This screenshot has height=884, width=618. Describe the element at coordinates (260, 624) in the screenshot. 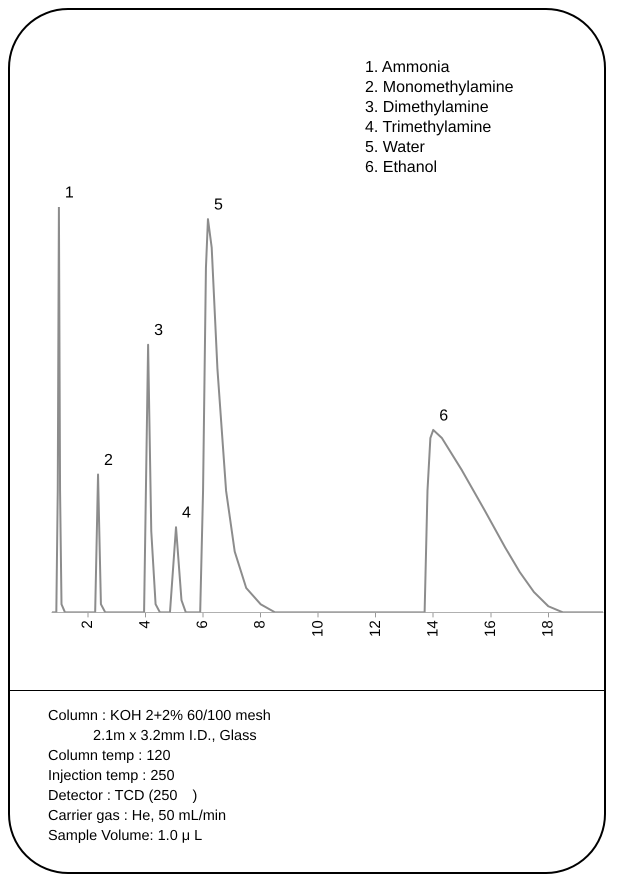

I see `x-tick-label: 8` at that location.